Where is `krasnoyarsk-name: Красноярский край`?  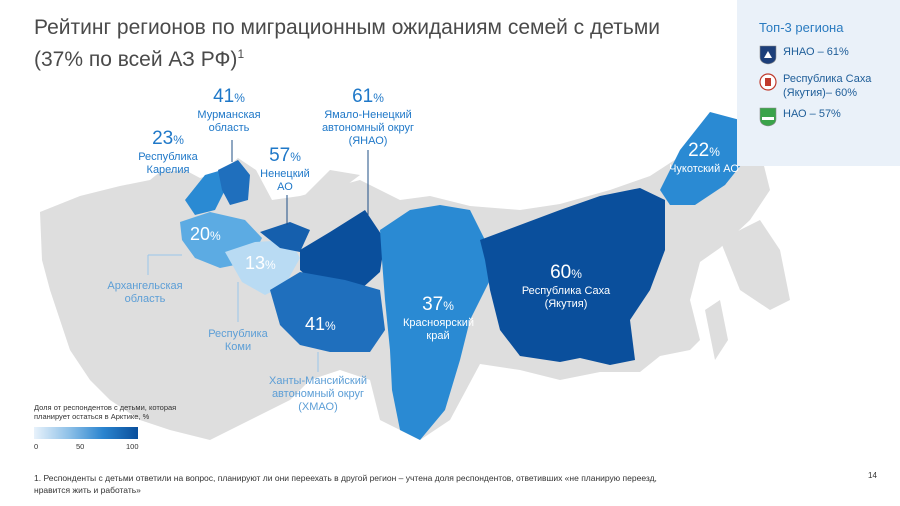 krasnoyarsk-name: Красноярский край is located at coordinates (439, 329).